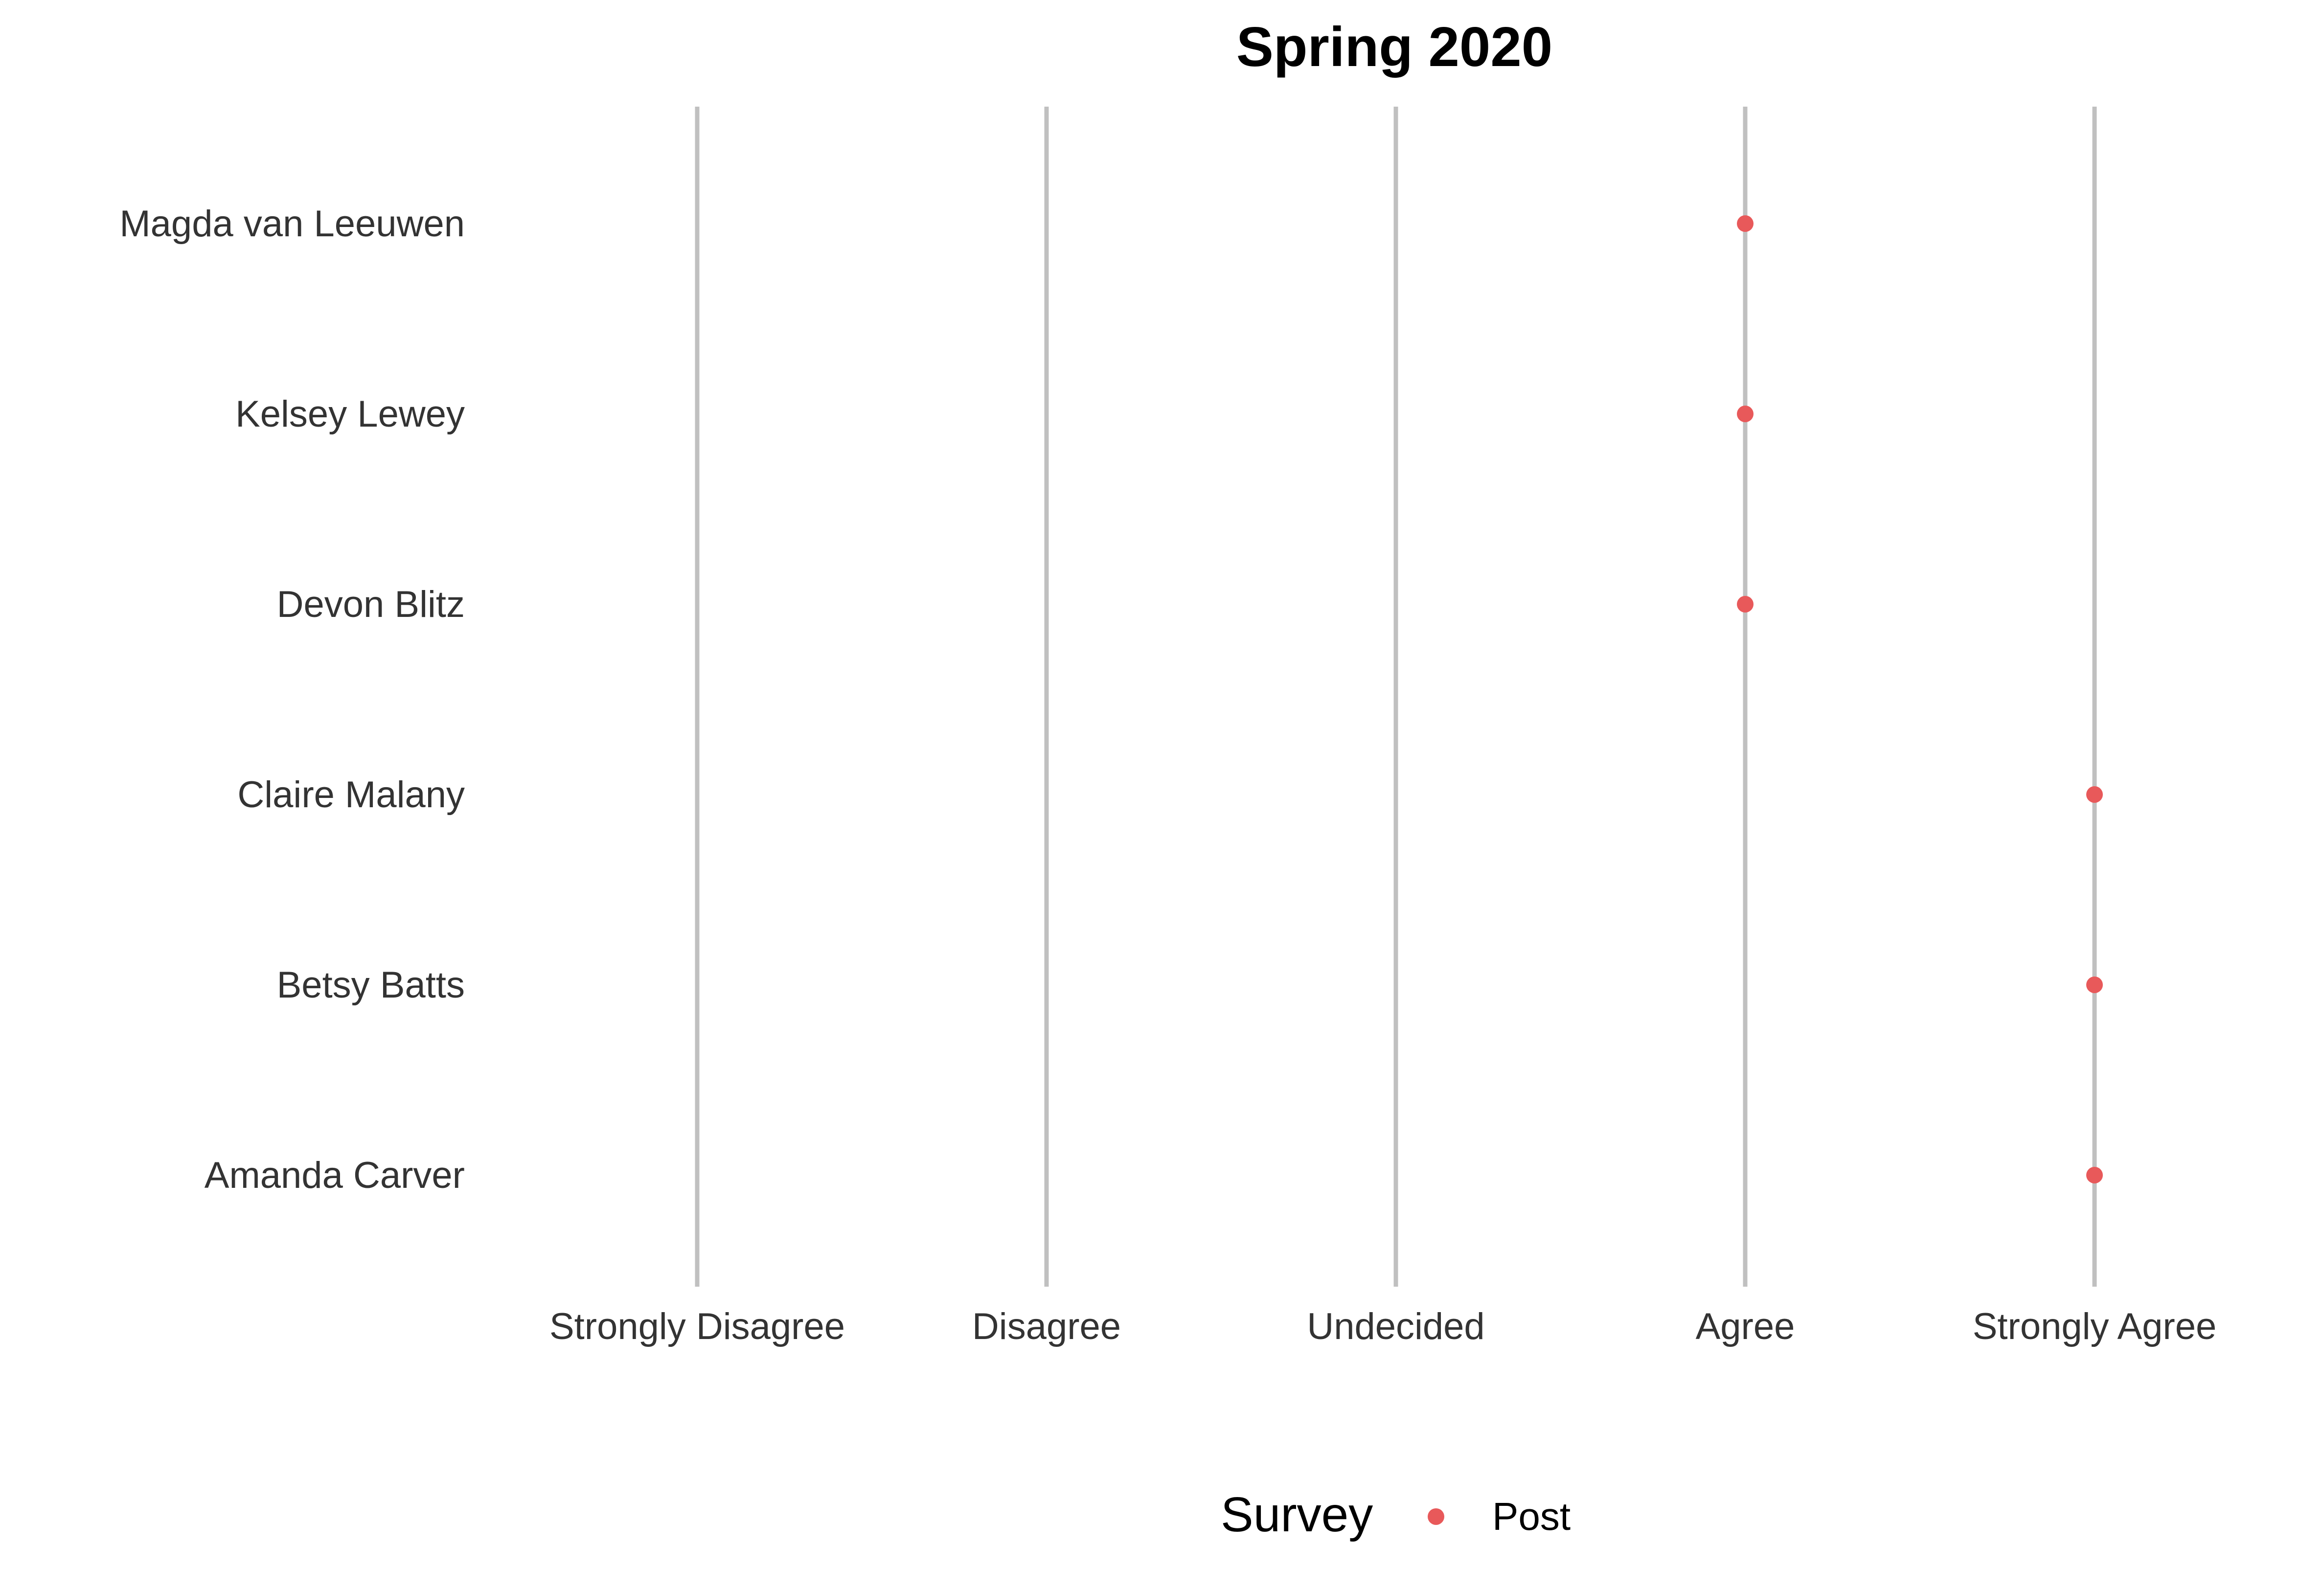 The width and height of the screenshot is (2324, 1590). What do you see at coordinates (1394, 47) in the screenshot?
I see `chart-title: Spring 2020` at bounding box center [1394, 47].